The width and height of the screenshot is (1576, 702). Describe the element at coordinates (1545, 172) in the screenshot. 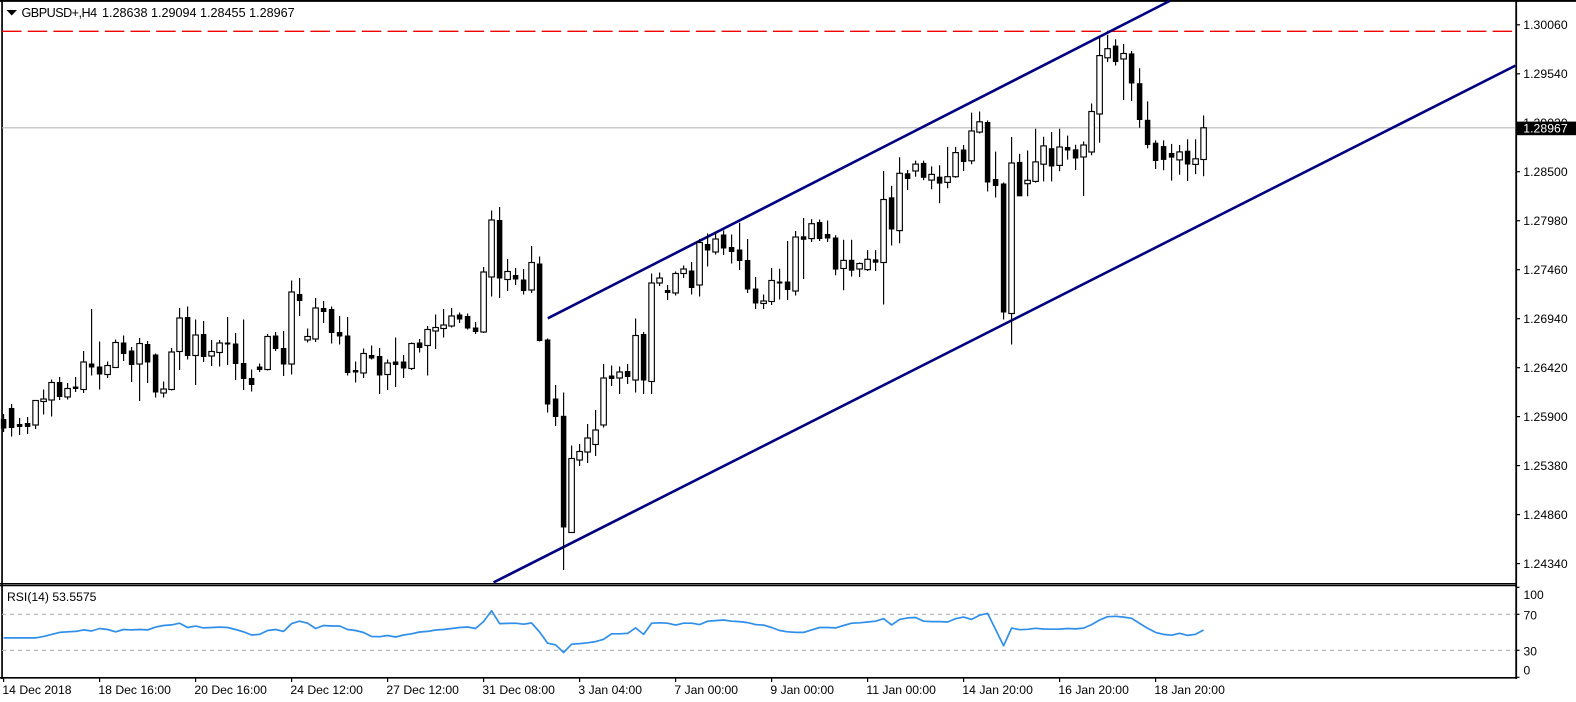

I see `svg-text: 1.28500` at that location.